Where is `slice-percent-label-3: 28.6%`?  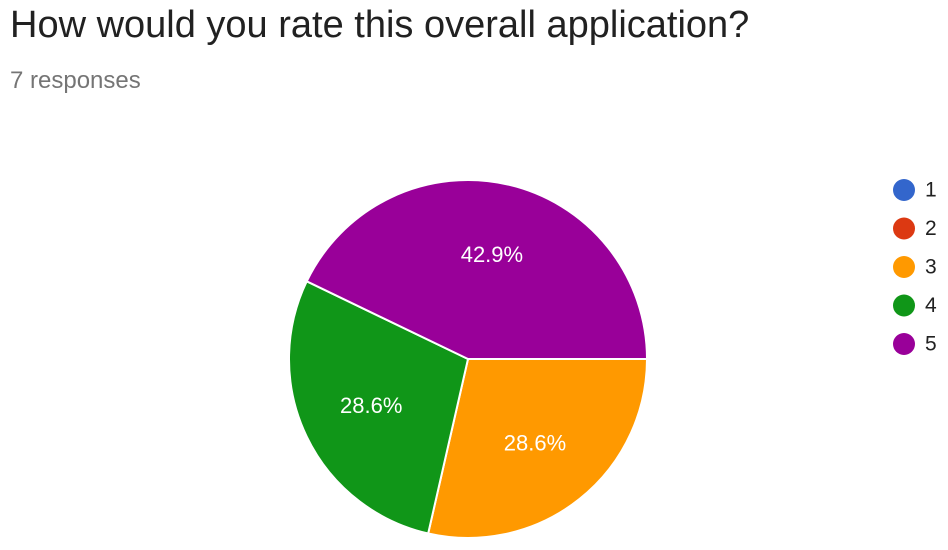 slice-percent-label-3: 28.6% is located at coordinates (535, 442).